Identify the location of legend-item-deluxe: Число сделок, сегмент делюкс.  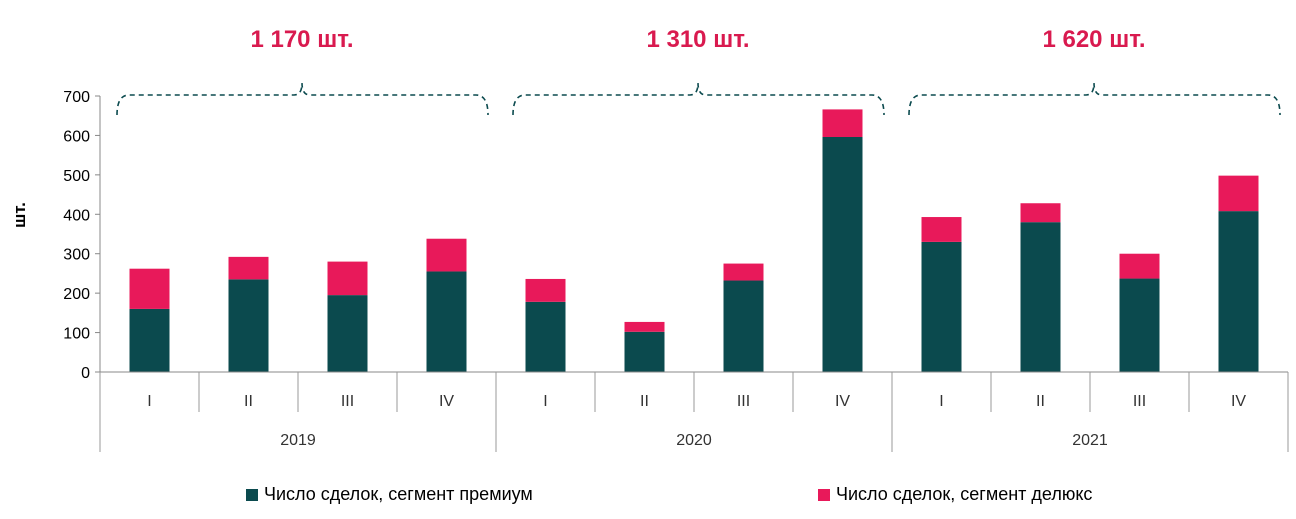
(955, 494).